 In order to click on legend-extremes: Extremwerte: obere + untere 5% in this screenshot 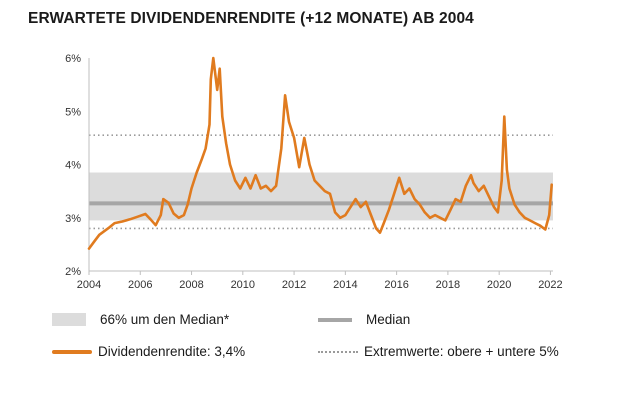, I will do `click(438, 351)`.